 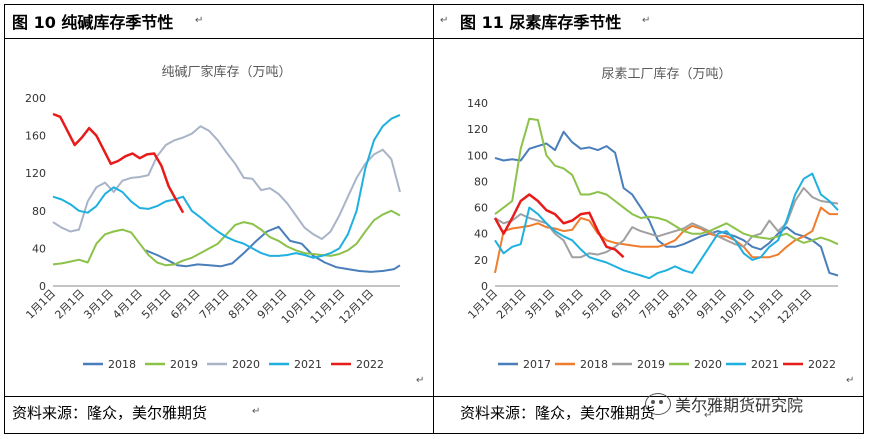 I want to click on legend-item-2017: 2017, so click(x=524, y=364).